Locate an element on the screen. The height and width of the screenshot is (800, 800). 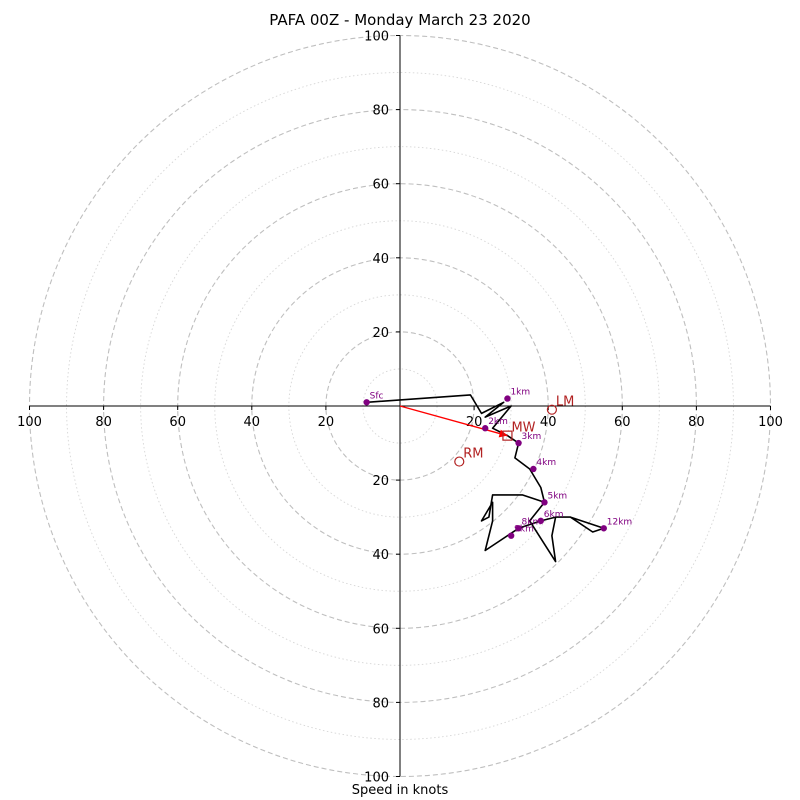
height-marker-1km is located at coordinates (507, 398).